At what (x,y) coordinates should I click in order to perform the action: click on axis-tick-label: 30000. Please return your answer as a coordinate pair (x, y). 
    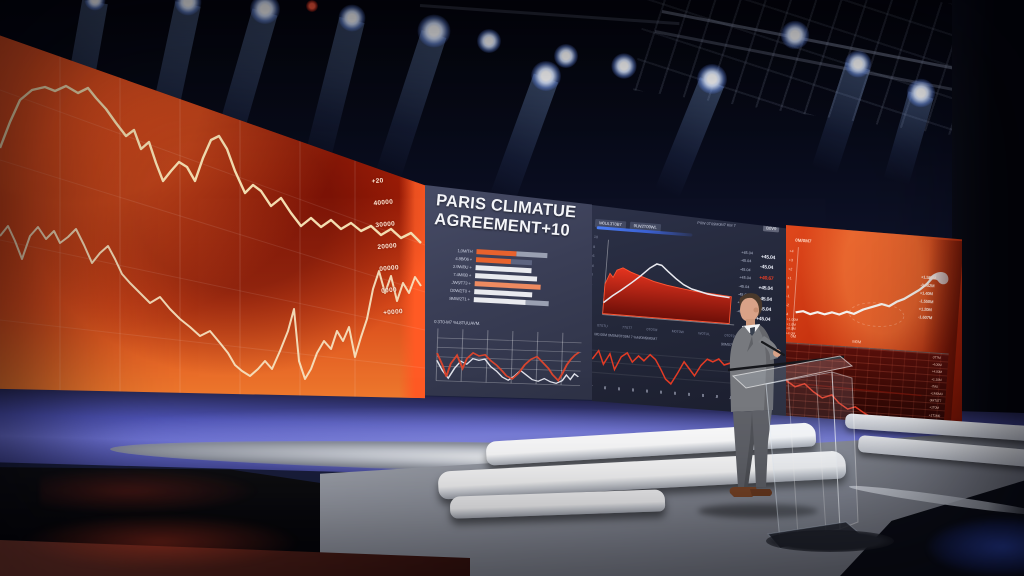
    Looking at the image, I should click on (385, 225).